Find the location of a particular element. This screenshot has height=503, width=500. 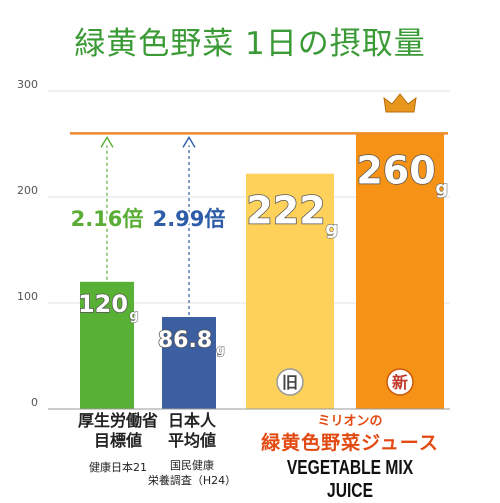

chart-title: 緑黄色野菜 1日の摂取量 is located at coordinates (250, 44).